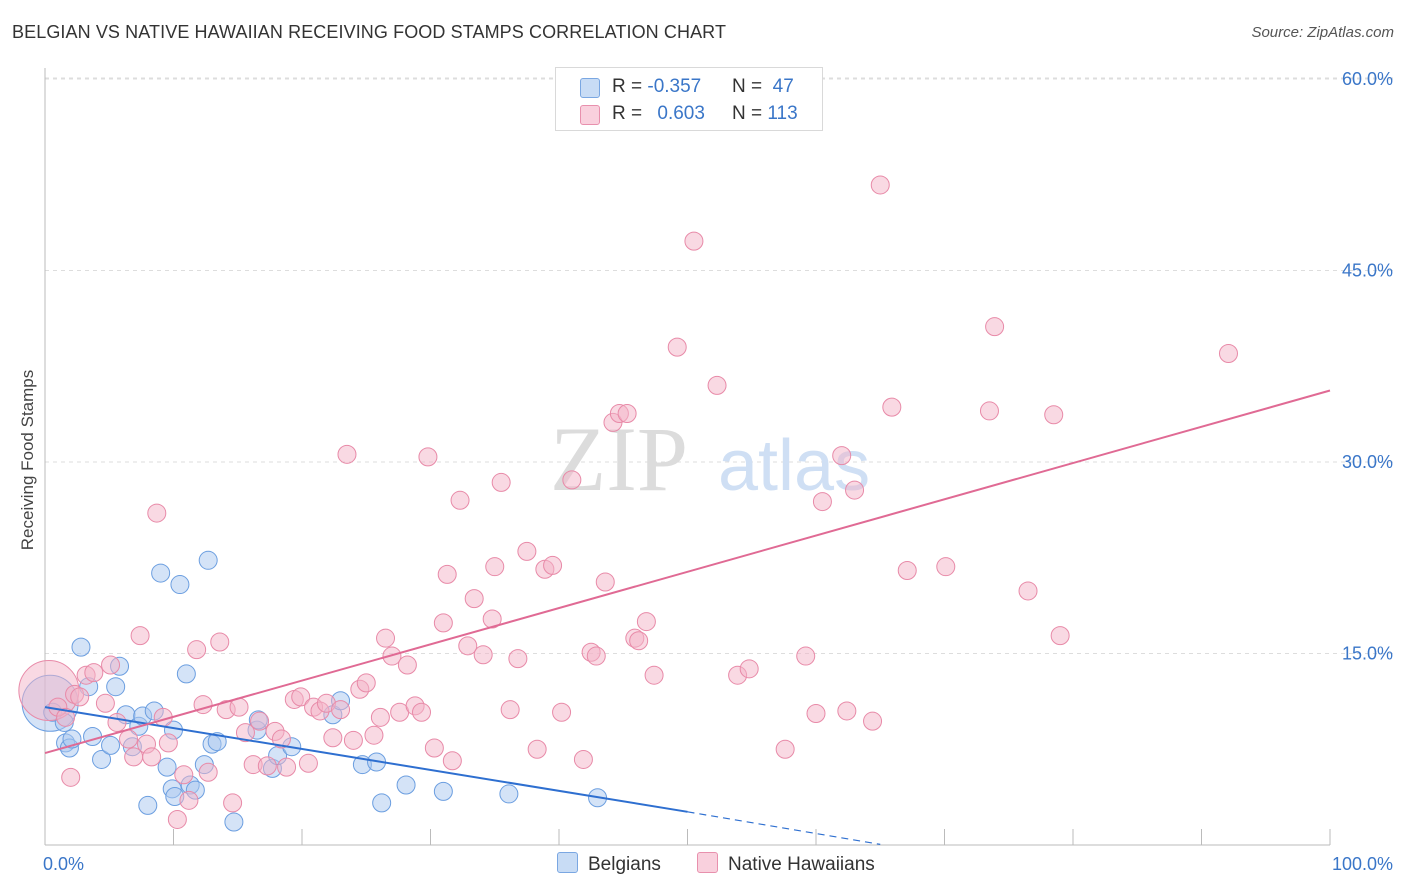 The image size is (1406, 892). Describe the element at coordinates (1322, 32) in the screenshot. I see `source-label: Source: ZipAtlas.com` at that location.